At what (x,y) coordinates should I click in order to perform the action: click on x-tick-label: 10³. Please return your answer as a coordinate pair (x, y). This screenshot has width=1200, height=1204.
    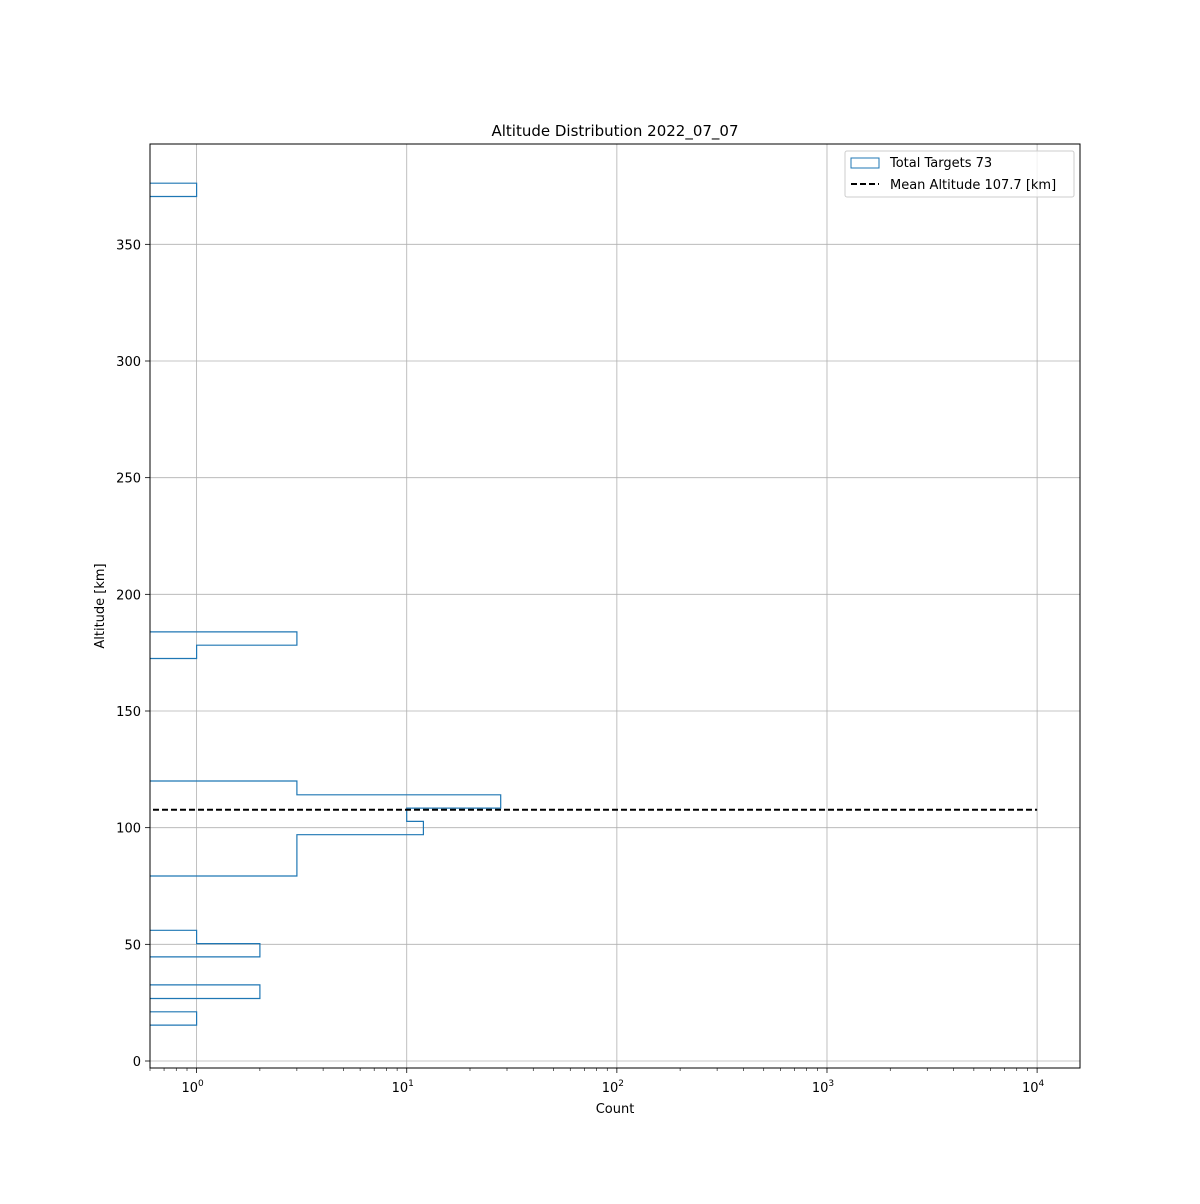
    Looking at the image, I should click on (823, 1087).